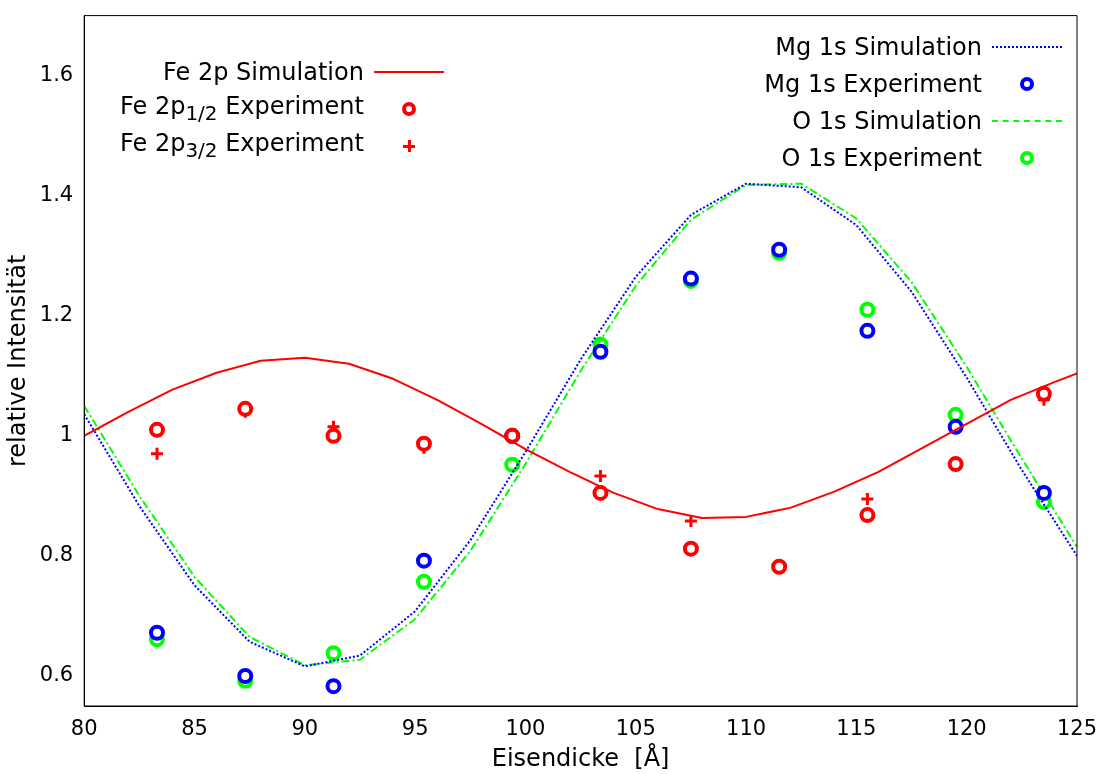 Image resolution: width=1102 pixels, height=774 pixels. What do you see at coordinates (873, 83) in the screenshot?
I see `legend-label: Mg 1s Experiment` at bounding box center [873, 83].